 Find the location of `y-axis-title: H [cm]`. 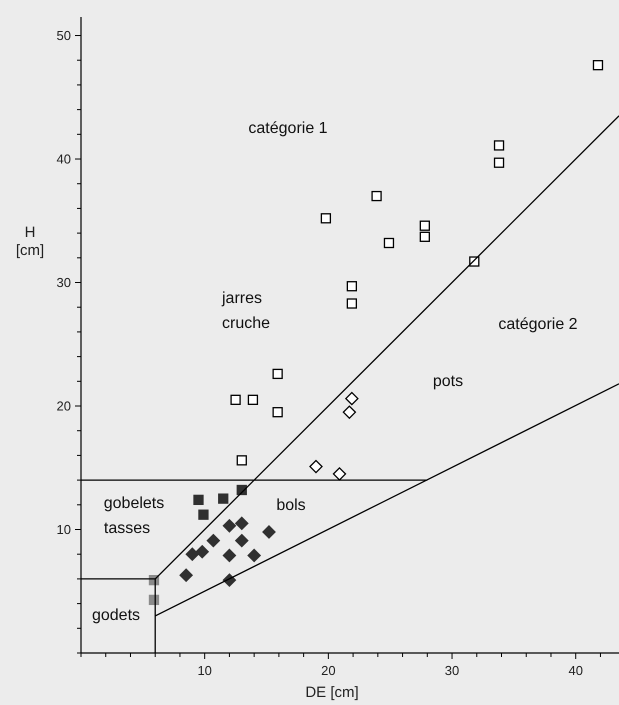

y-axis-title: H [cm] is located at coordinates (30, 241).